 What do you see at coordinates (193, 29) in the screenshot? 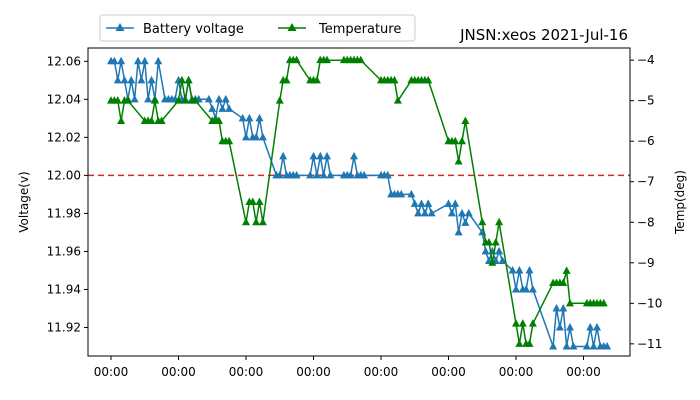
I see `legend-label-battery-voltage: Battery voltage` at bounding box center [193, 29].